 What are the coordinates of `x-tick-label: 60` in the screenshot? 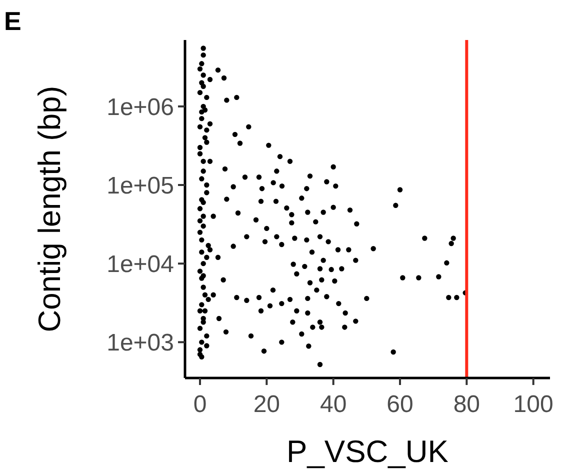 It's located at (400, 404).